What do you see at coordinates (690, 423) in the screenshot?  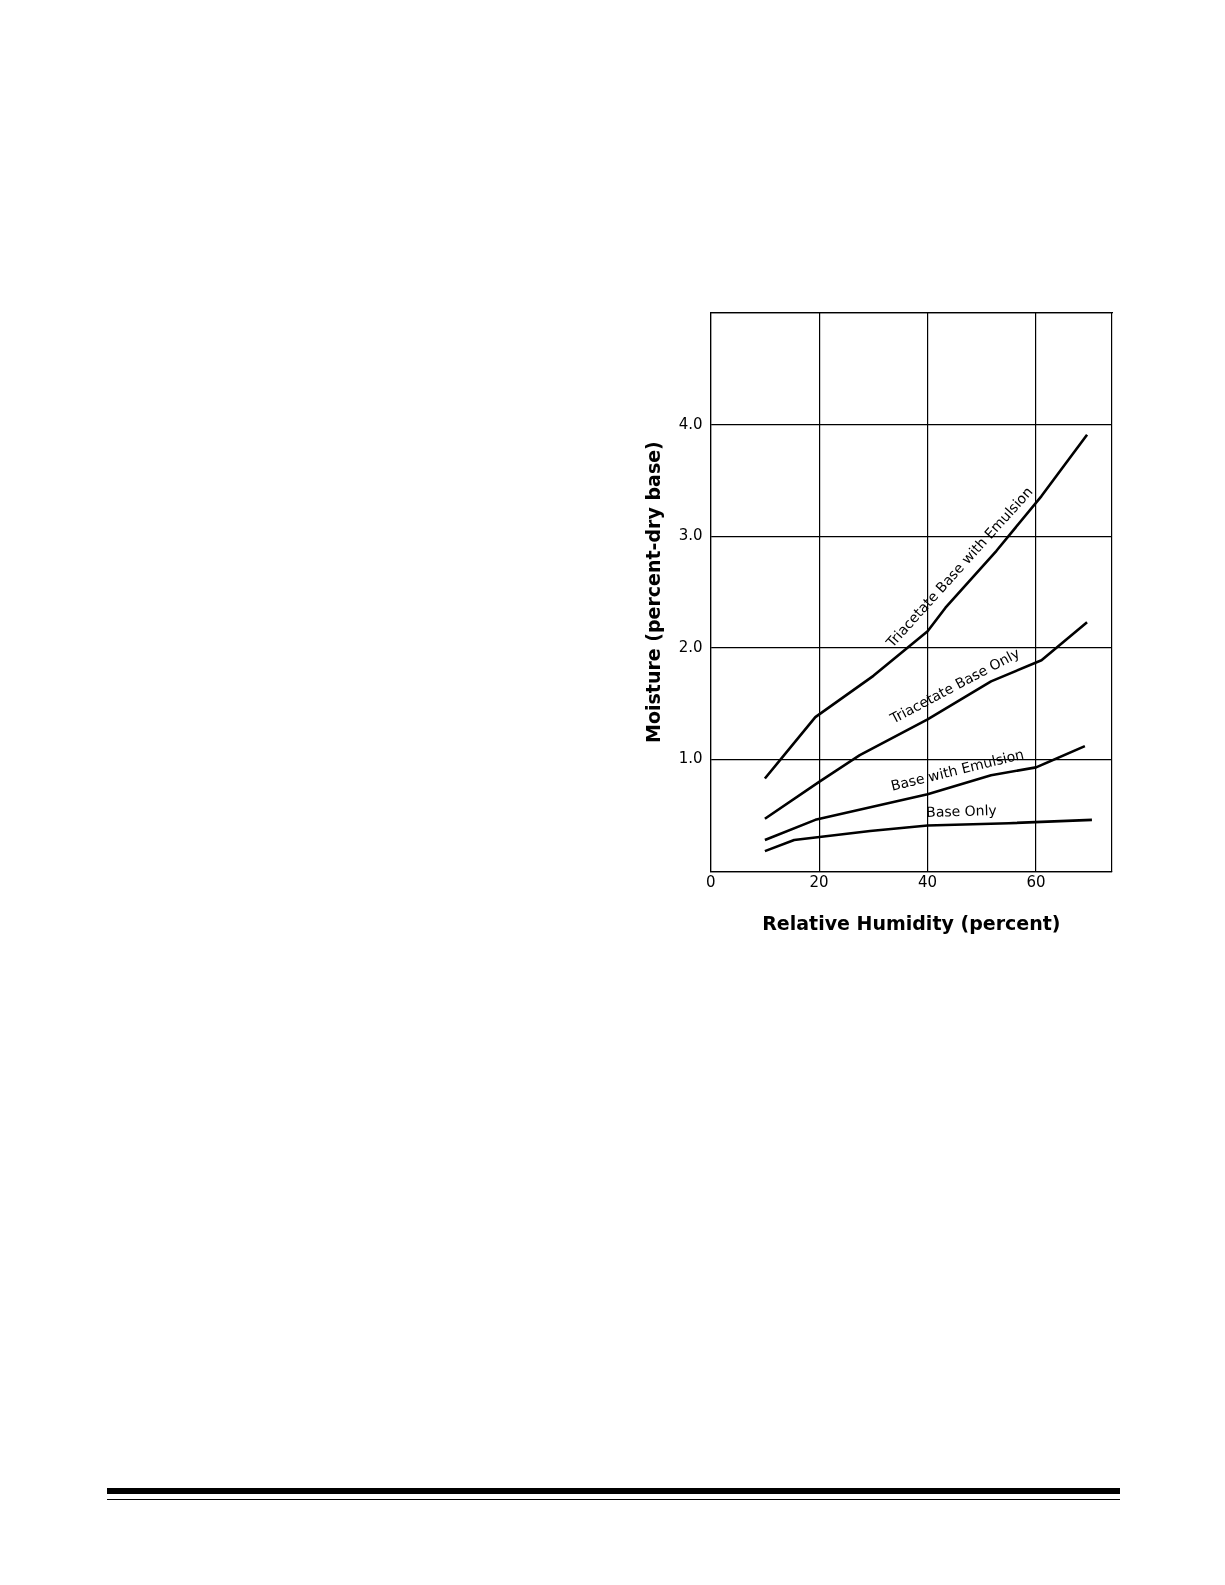 I see `y-tick-label: 4.0` at bounding box center [690, 423].